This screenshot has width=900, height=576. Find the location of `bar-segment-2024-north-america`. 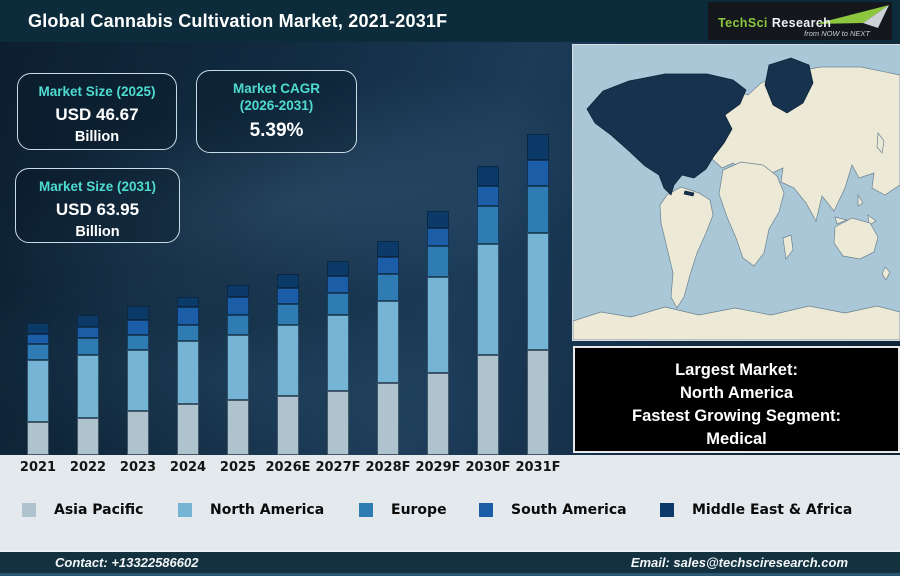

bar-segment-2024-north-america is located at coordinates (188, 372).